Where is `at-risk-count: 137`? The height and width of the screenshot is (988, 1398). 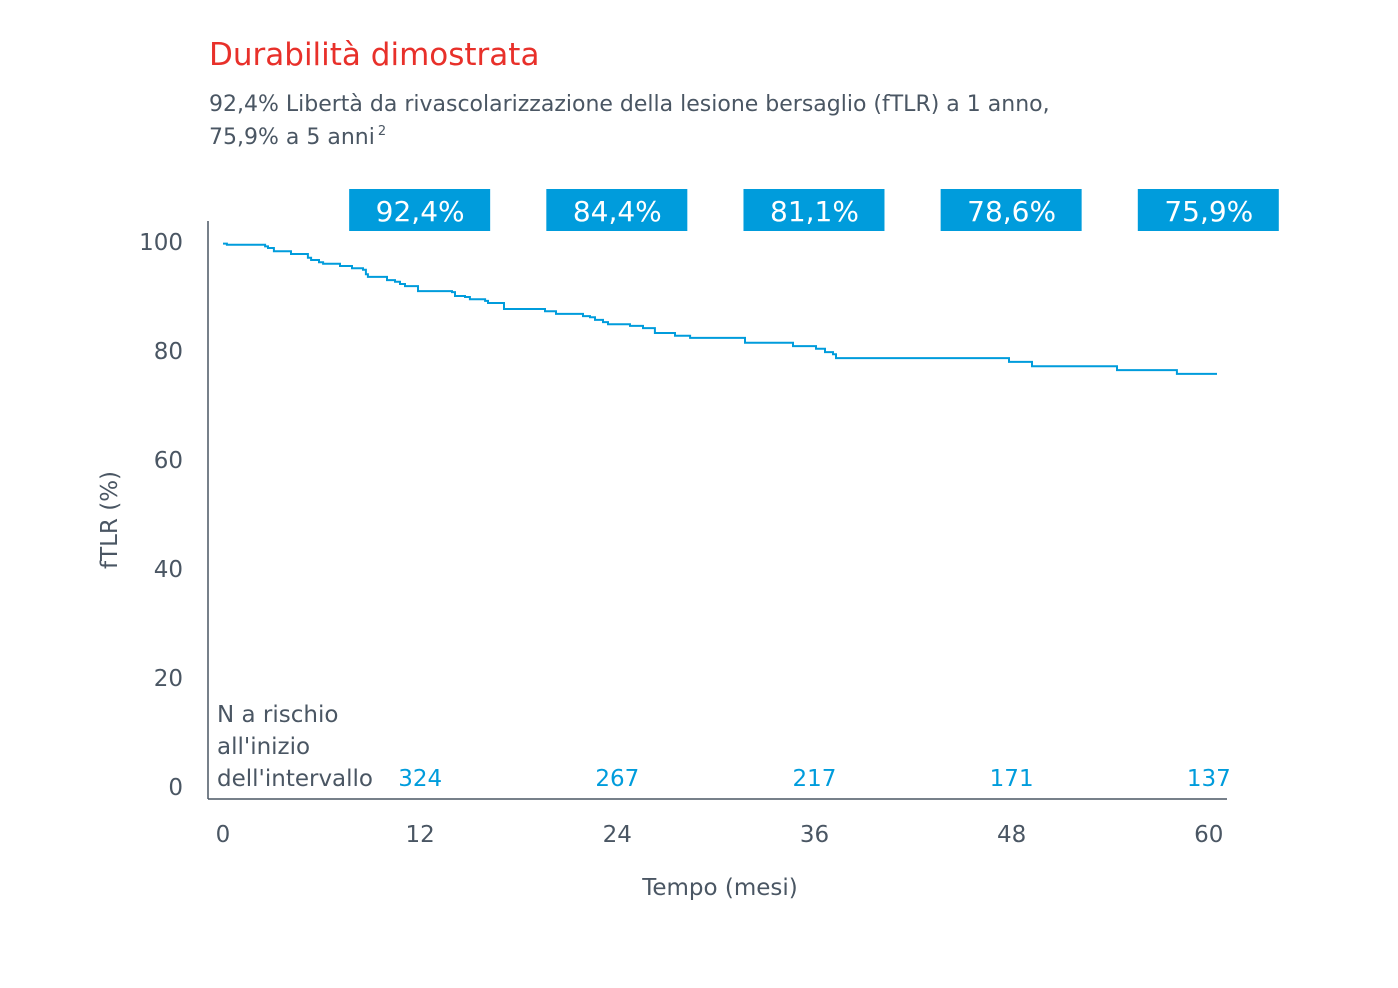 at-risk-count: 137 is located at coordinates (1209, 779).